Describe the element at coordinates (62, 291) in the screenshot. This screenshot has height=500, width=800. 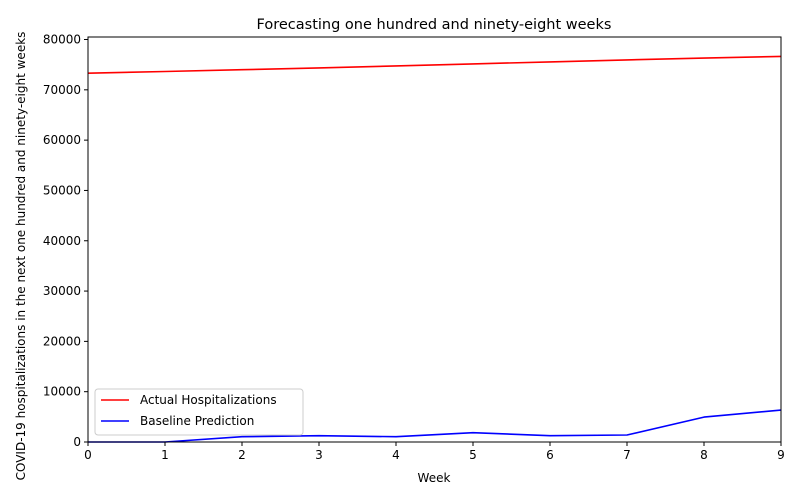
I see `y-tick-label: 30000` at that location.